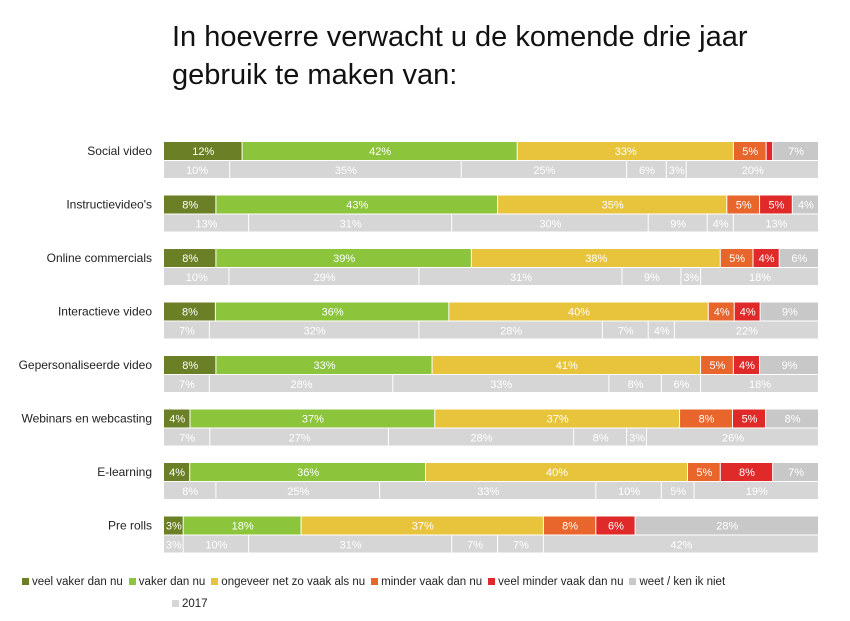 The height and width of the screenshot is (621, 850). I want to click on bar-value-label: 6%, so click(616, 527).